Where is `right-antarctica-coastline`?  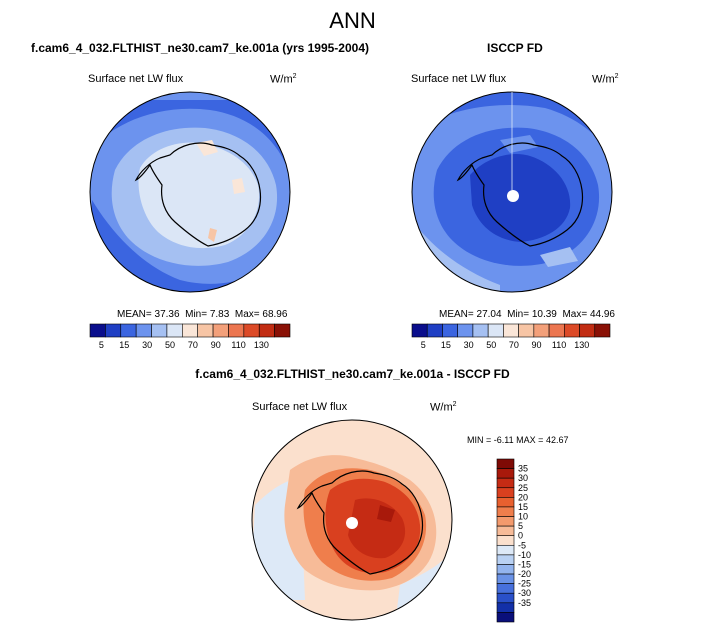
right-antarctica-coastline is located at coordinates (520, 194).